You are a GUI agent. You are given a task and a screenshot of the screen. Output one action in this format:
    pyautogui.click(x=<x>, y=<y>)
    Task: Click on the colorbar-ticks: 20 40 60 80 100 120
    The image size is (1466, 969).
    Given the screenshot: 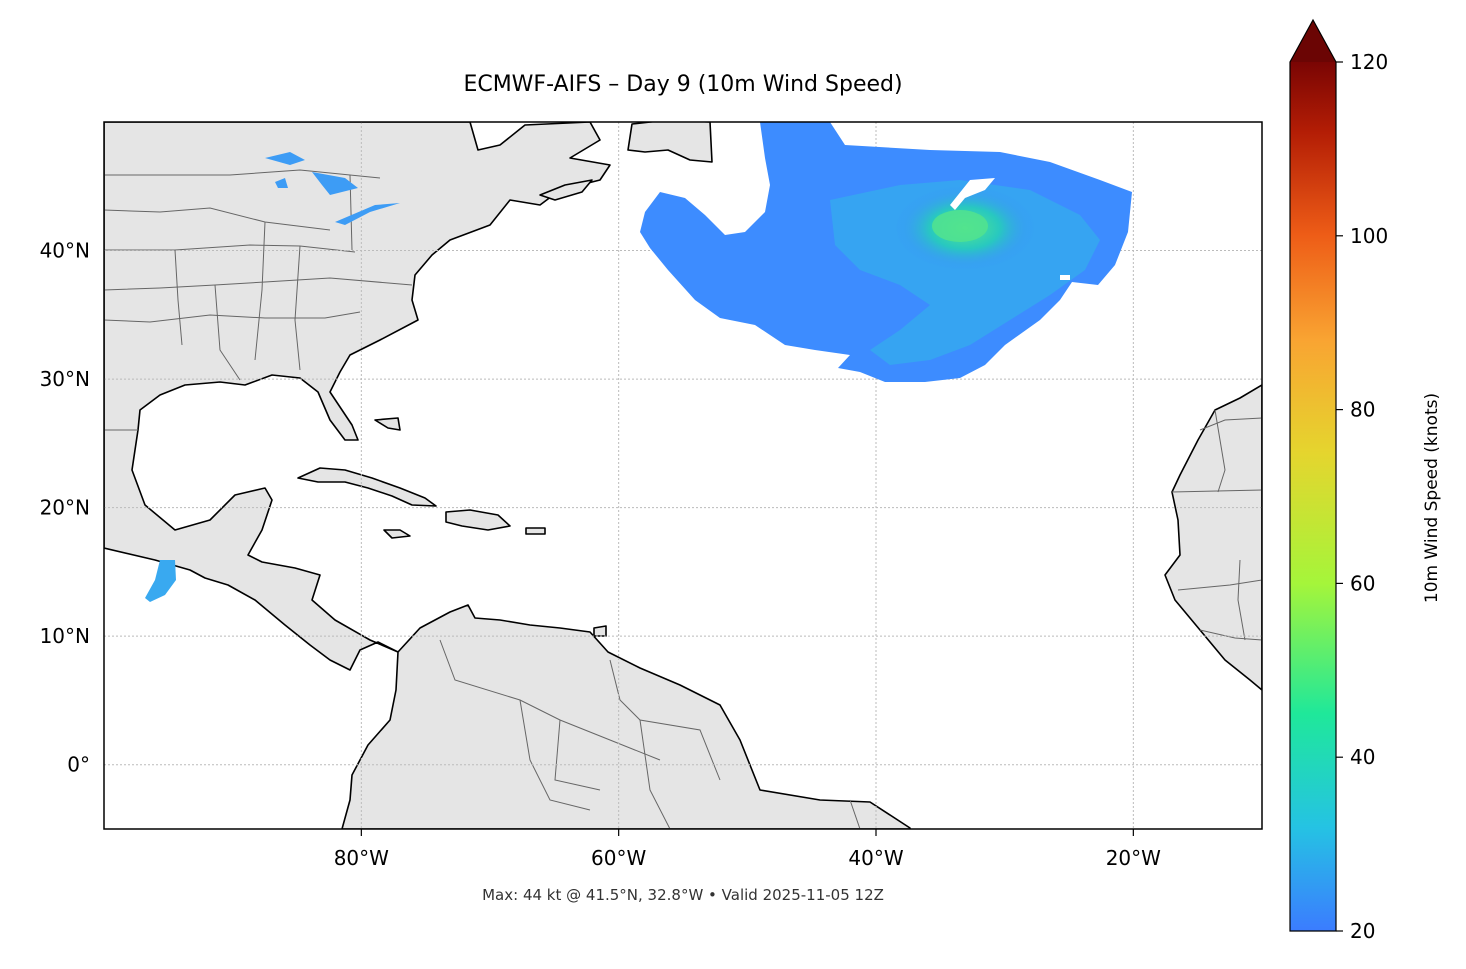 What is the action you would take?
    pyautogui.click(x=1362, y=496)
    